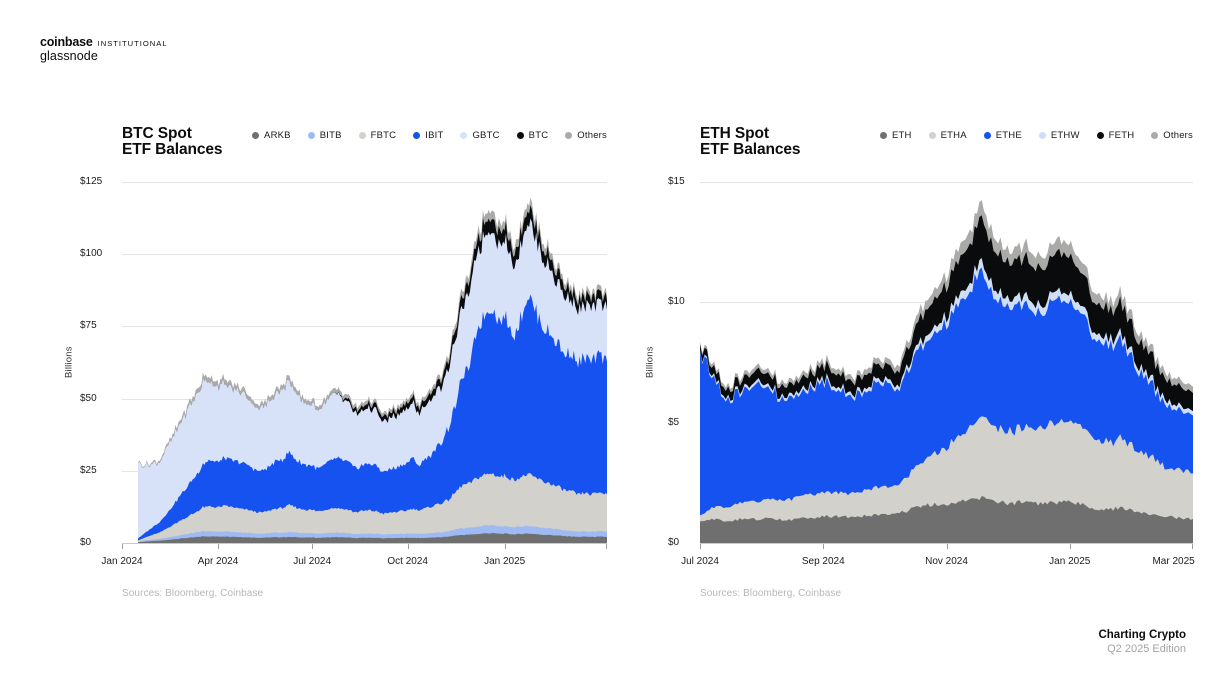 This screenshot has height=690, width=1226. What do you see at coordinates (486, 135) in the screenshot?
I see `legend-label: GBTC` at bounding box center [486, 135].